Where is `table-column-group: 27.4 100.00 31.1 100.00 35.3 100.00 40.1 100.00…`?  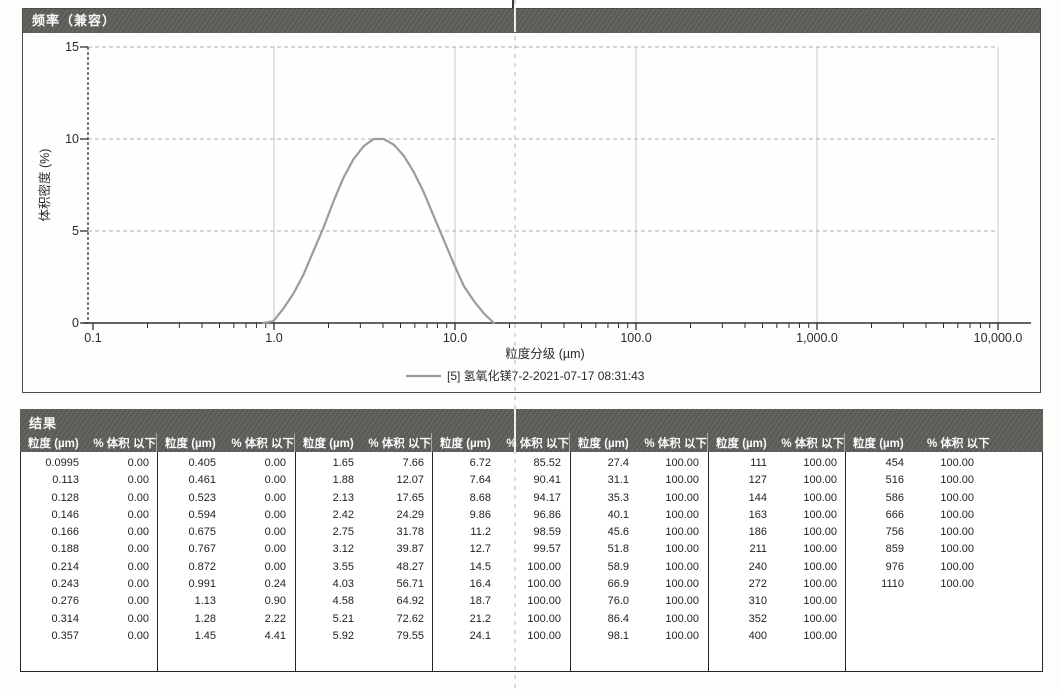 table-column-group: 27.4 100.00 31.1 100.00 35.3 100.00 40.1 100.00… is located at coordinates (640, 561).